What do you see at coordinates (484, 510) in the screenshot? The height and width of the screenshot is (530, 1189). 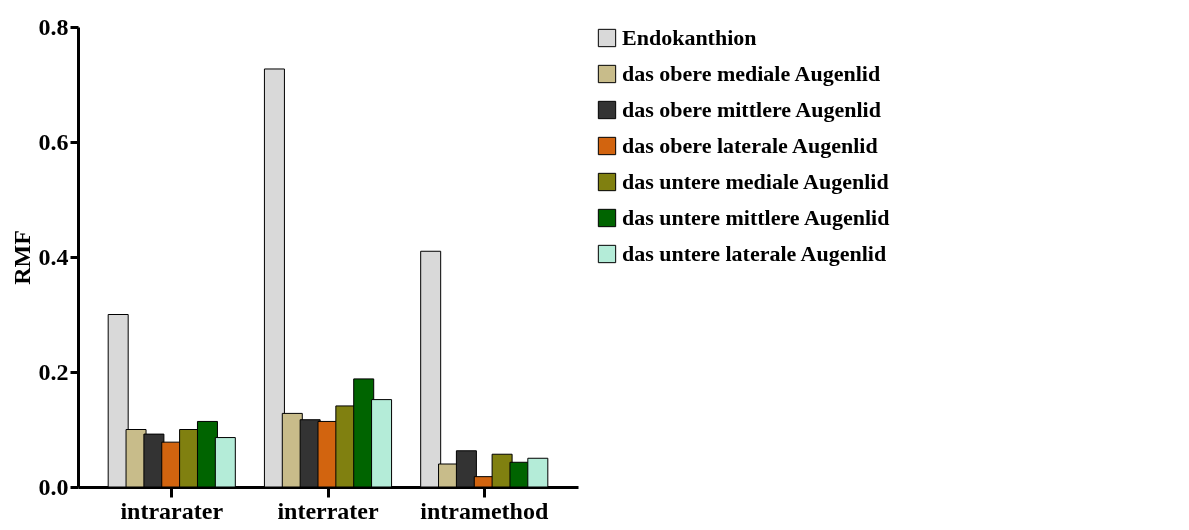 I see `x-tick-label: intramethod` at bounding box center [484, 510].